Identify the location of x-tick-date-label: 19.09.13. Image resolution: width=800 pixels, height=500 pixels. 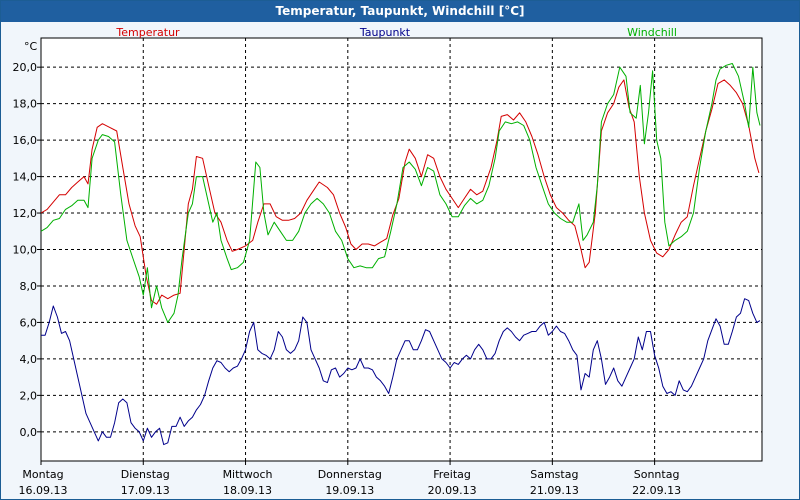
(349, 490).